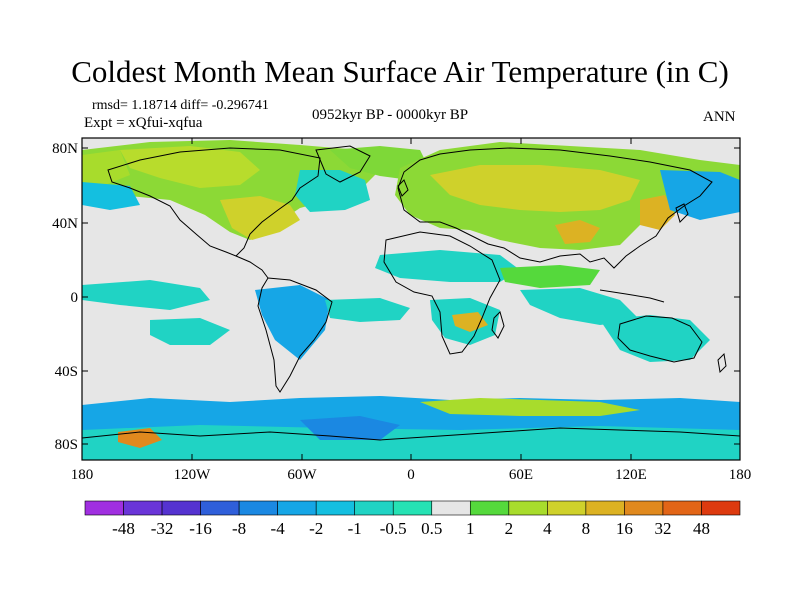 The width and height of the screenshot is (800, 600). I want to click on colorbar-tick-label: 32, so click(663, 528).